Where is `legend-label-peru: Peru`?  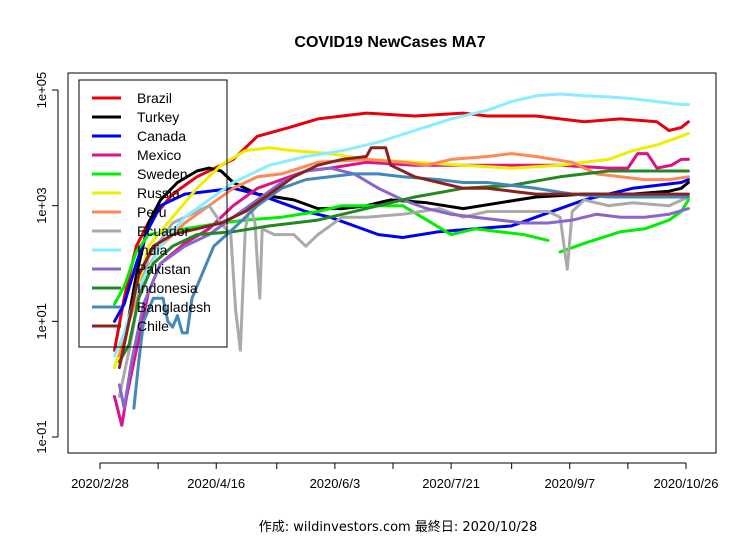 legend-label-peru: Peru is located at coordinates (152, 212).